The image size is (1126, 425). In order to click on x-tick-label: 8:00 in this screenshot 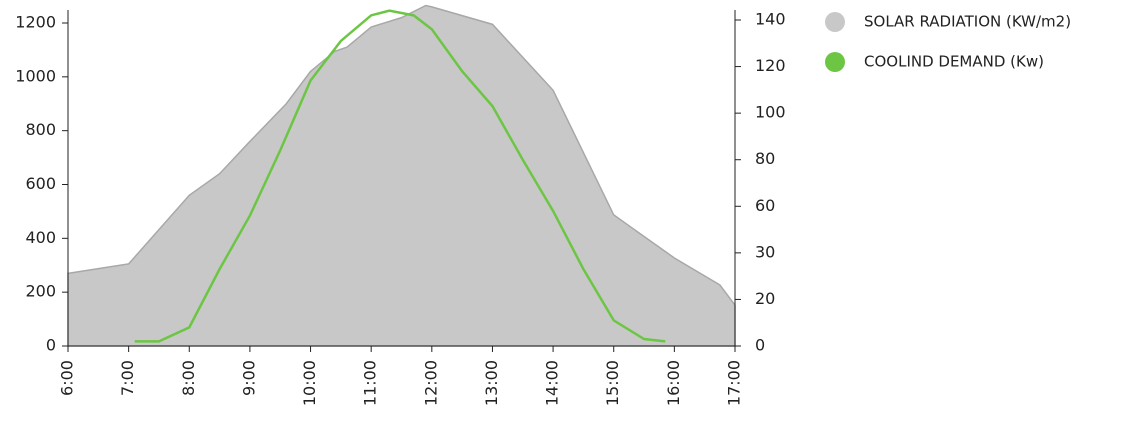, I will do `click(188, 378)`.